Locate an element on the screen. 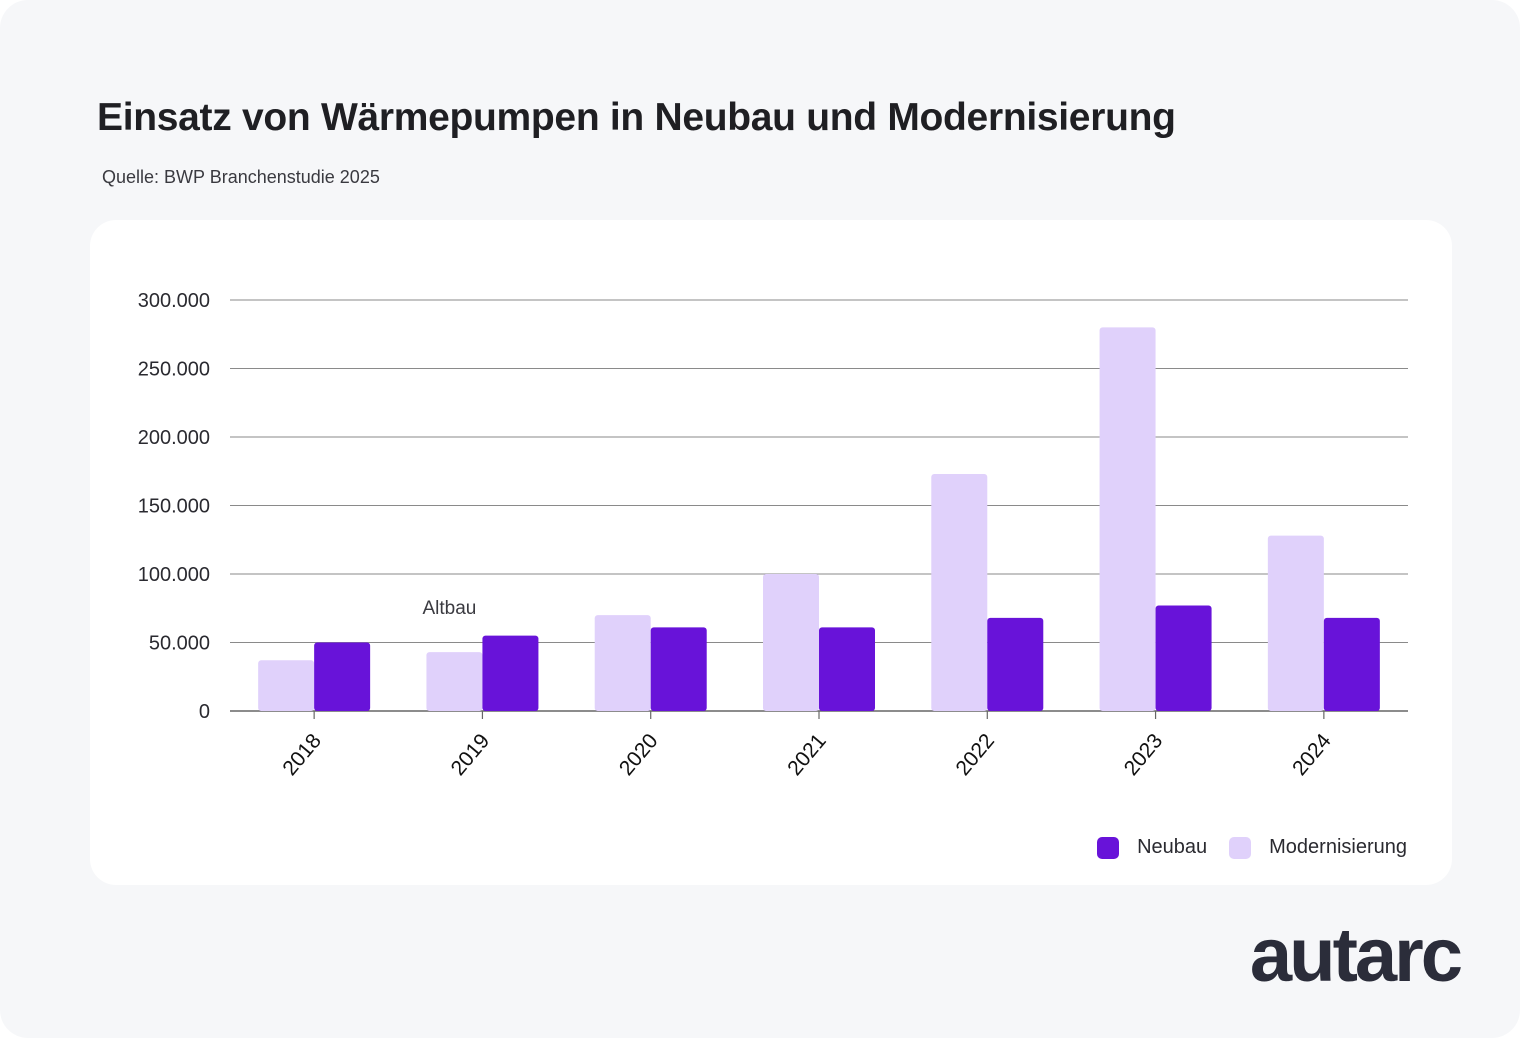 This screenshot has height=1038, width=1520. x-tick-label: 2018 is located at coordinates (302, 754).